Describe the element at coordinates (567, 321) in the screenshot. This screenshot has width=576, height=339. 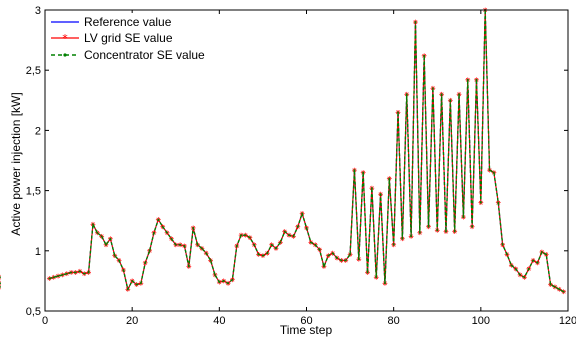
I see `x-tick-label: 120` at that location.